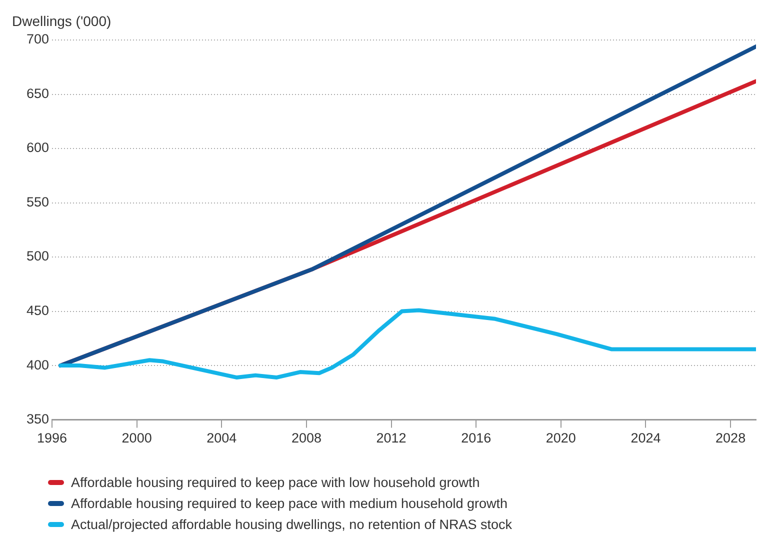 This screenshot has height=536, width=758. What do you see at coordinates (731, 438) in the screenshot?
I see `x-tick-label: 2028` at bounding box center [731, 438].